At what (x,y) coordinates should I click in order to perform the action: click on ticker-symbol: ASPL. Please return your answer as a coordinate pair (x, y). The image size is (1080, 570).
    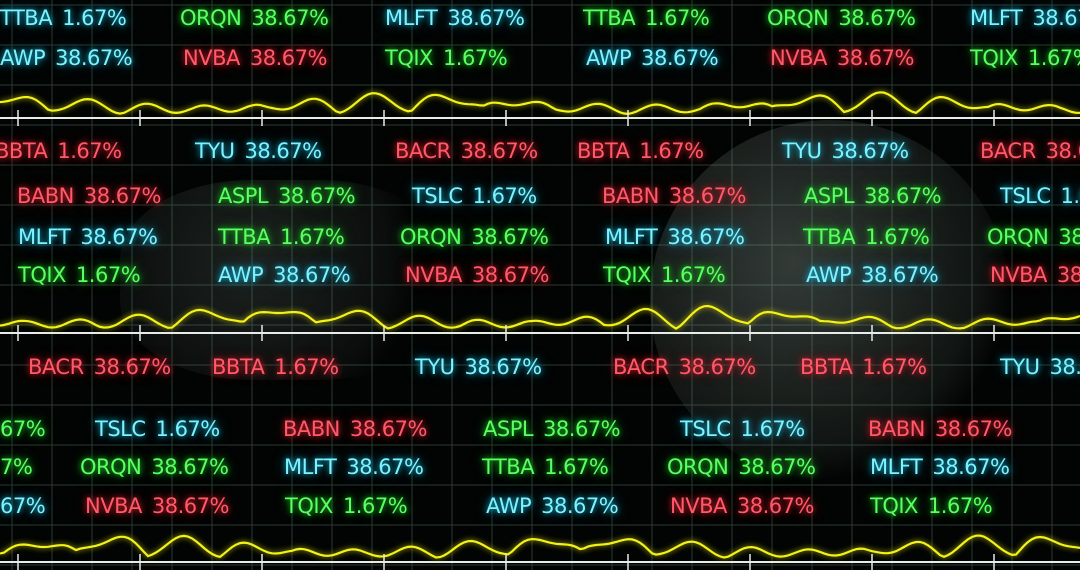
    Looking at the image, I should click on (829, 196).